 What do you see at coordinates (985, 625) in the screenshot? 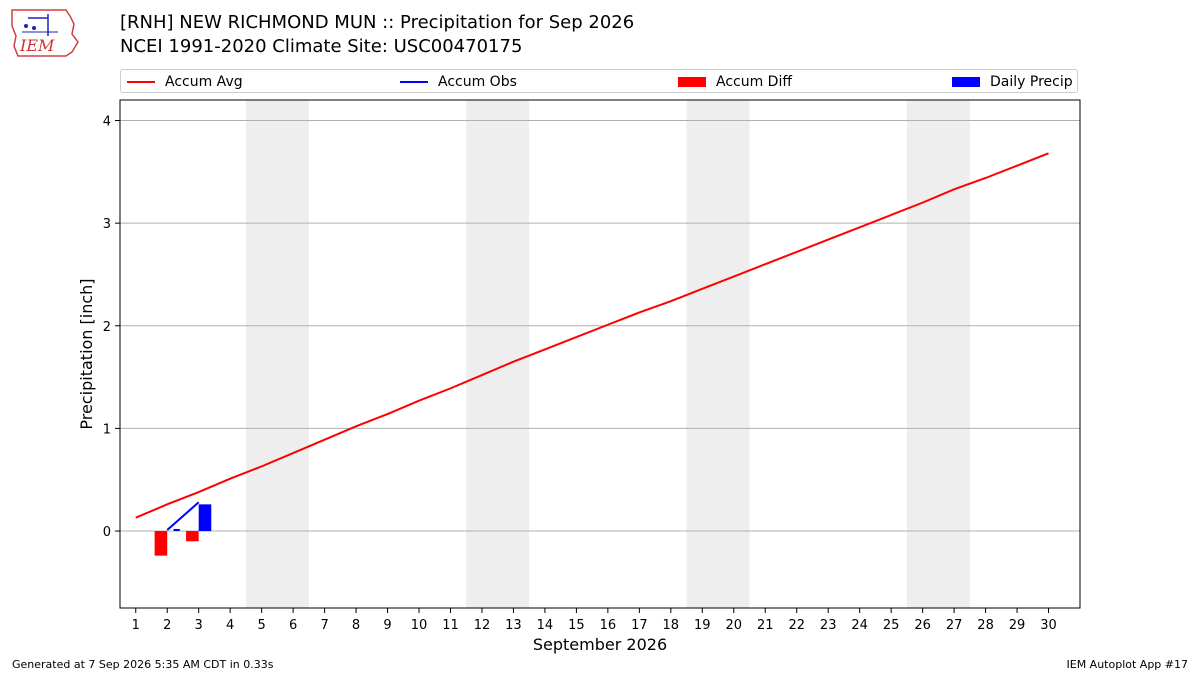
I see `x-tick-label: 28` at bounding box center [985, 625].